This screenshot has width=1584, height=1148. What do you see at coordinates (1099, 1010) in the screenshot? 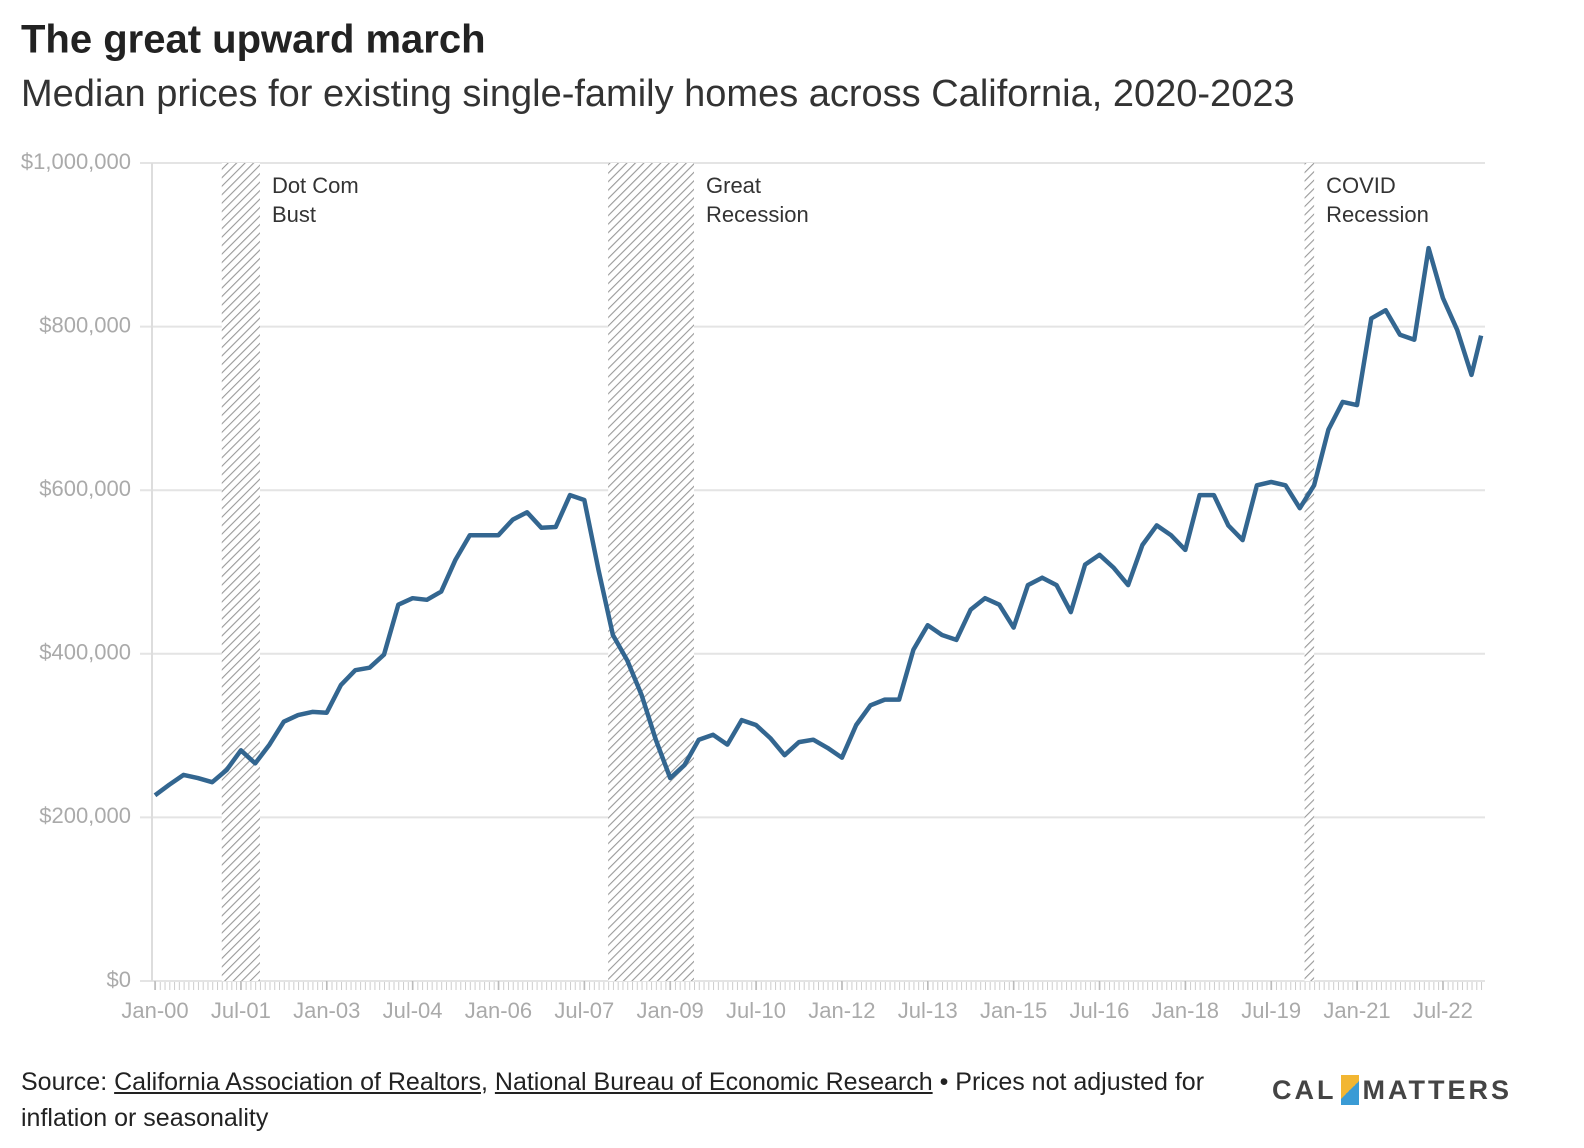
I see `x-tick-label: Jul-16` at bounding box center [1099, 1010].